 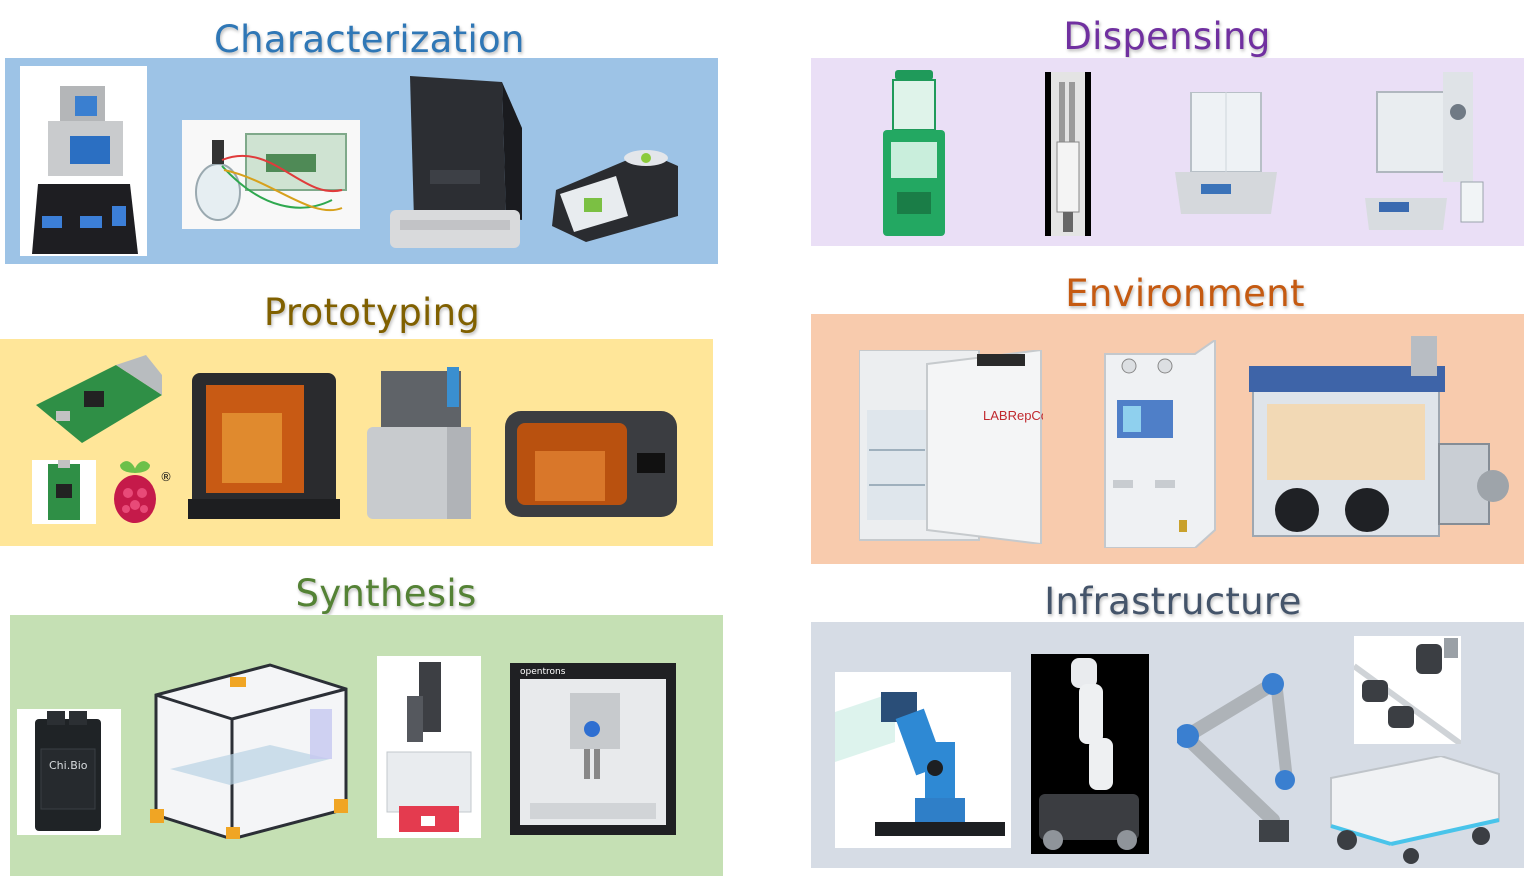 I want to click on characterization-title: Characterization, so click(x=369, y=39).